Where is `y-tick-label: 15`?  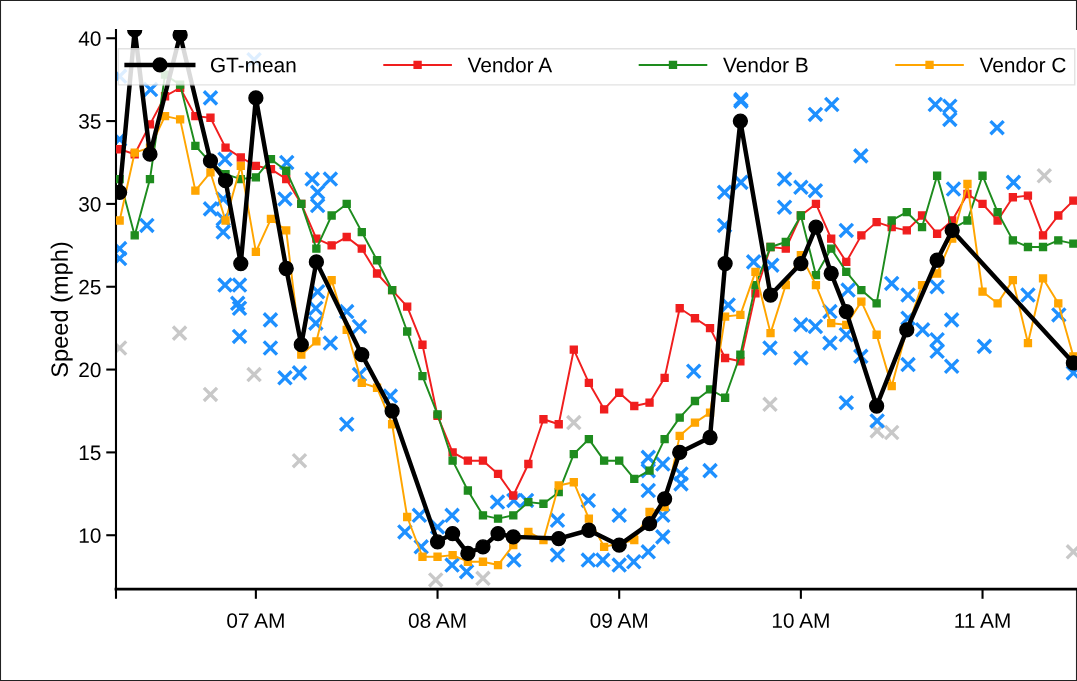
y-tick-label: 15 is located at coordinates (90, 453).